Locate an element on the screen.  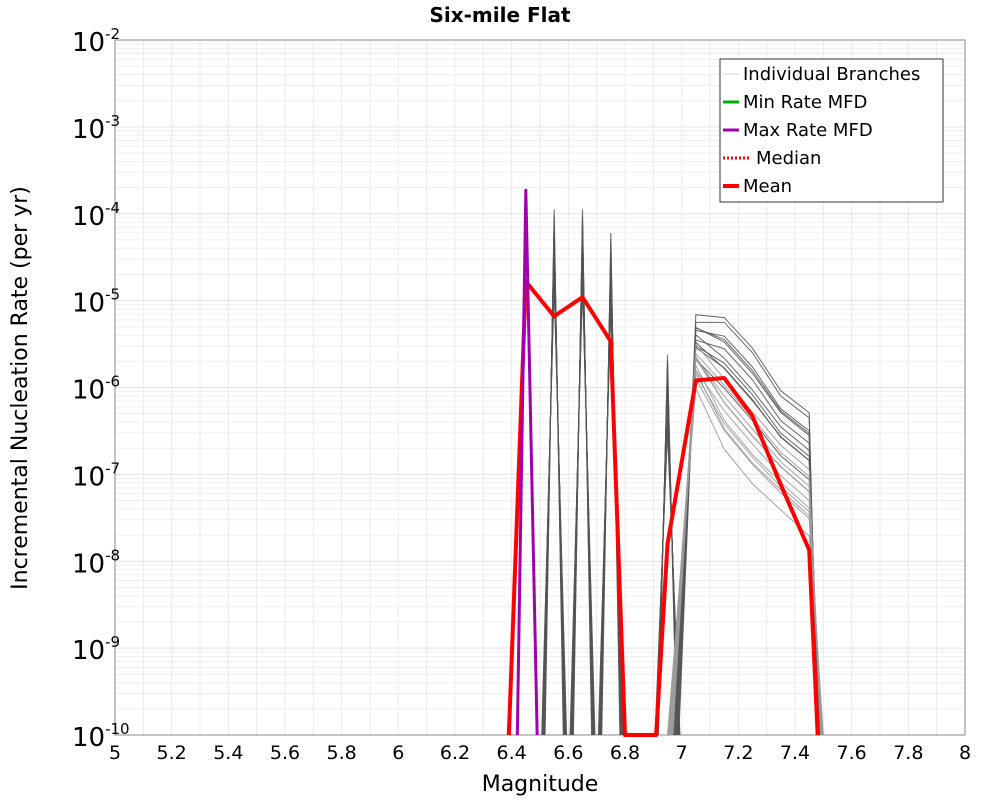
x-tick-label: 5.8 is located at coordinates (342, 753).